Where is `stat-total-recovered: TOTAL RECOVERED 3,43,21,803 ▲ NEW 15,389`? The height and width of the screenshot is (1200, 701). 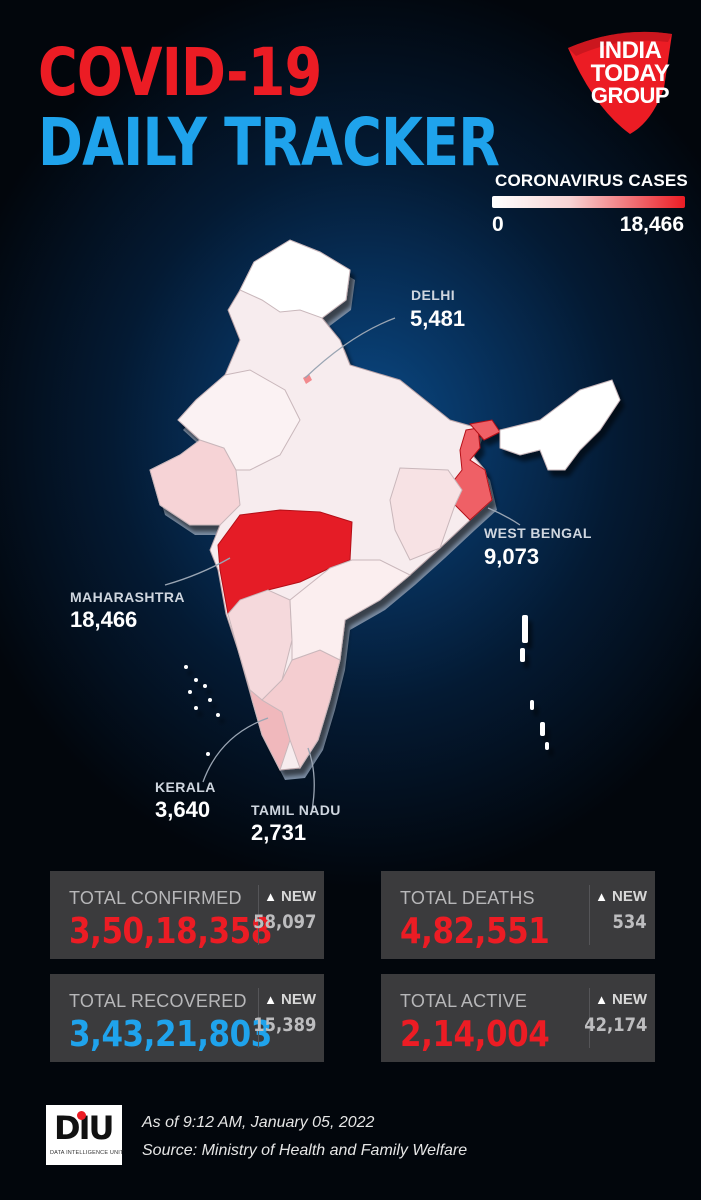
stat-total-recovered: TOTAL RECOVERED 3,43,21,803 ▲ NEW 15,389 is located at coordinates (187, 1018).